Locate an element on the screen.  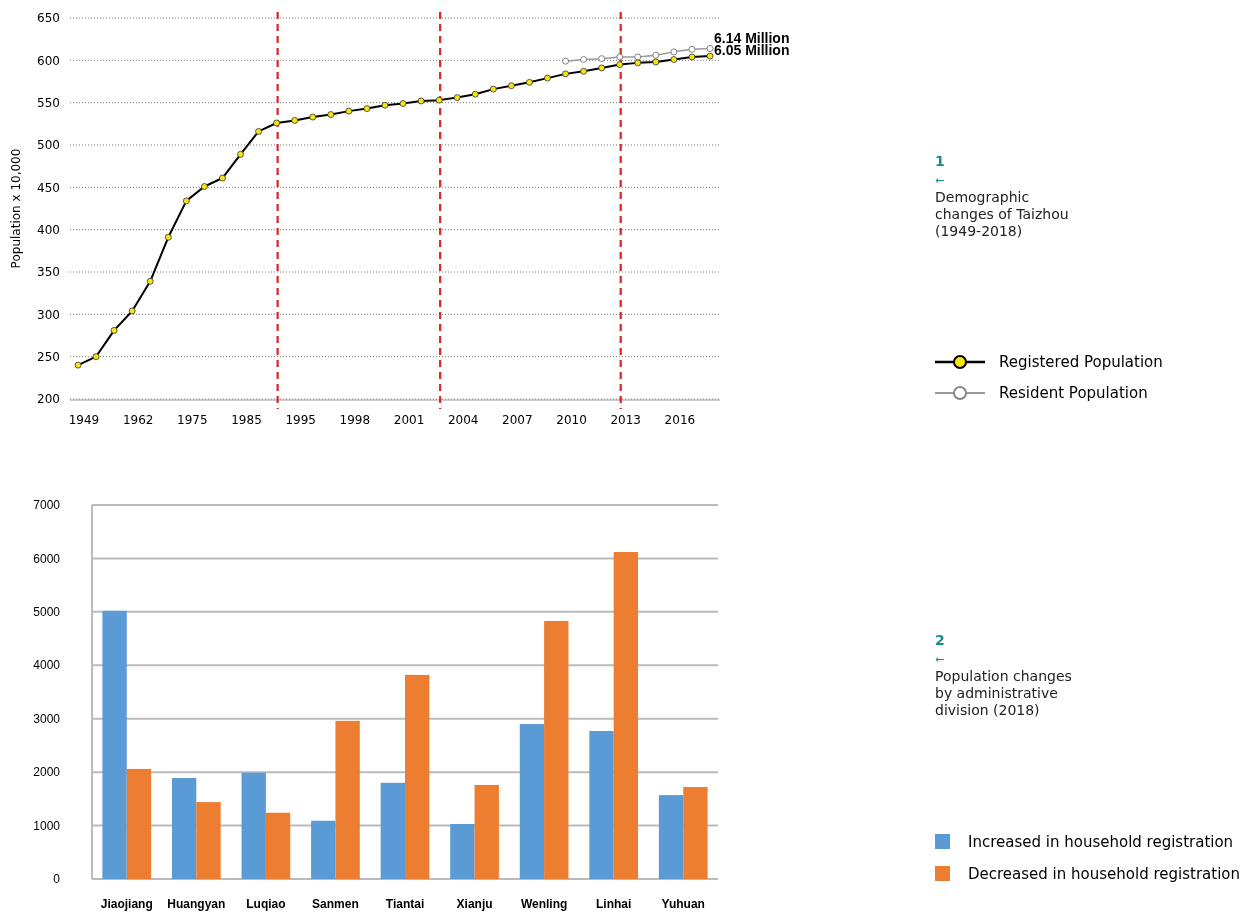
legend-label: Increased in household registration is located at coordinates (1101, 842).